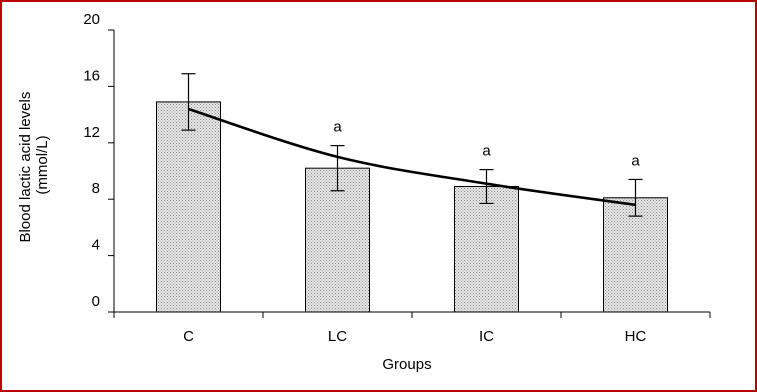  Describe the element at coordinates (486, 336) in the screenshot. I see `x-tick-label: IC` at that location.